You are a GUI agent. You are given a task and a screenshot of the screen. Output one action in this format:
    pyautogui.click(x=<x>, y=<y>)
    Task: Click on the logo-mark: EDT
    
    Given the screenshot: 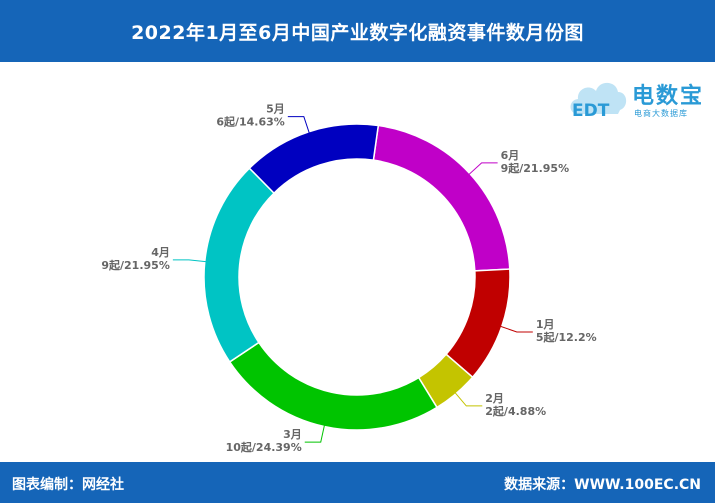 What is the action you would take?
    pyautogui.click(x=591, y=111)
    